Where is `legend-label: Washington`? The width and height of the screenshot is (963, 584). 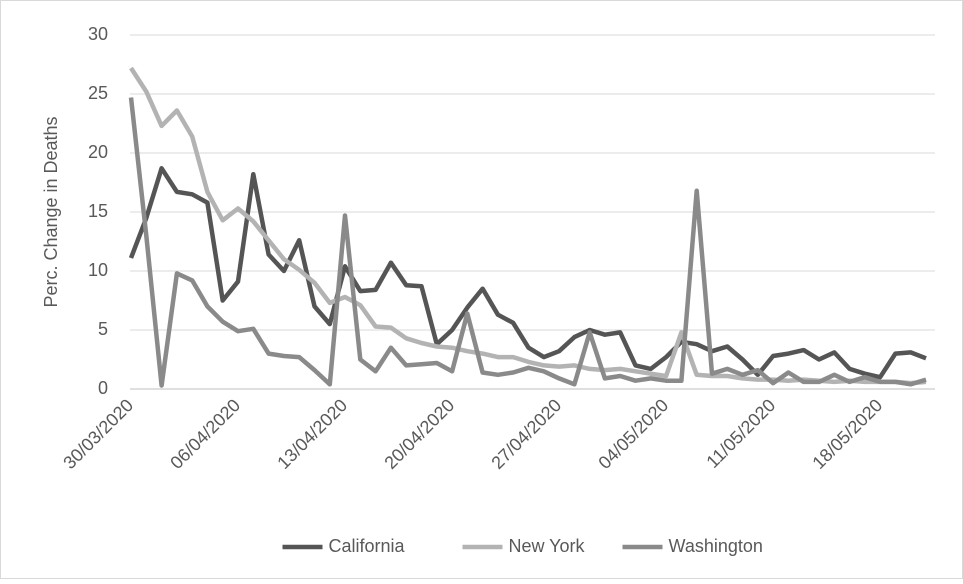
legend-label: Washington is located at coordinates (716, 546).